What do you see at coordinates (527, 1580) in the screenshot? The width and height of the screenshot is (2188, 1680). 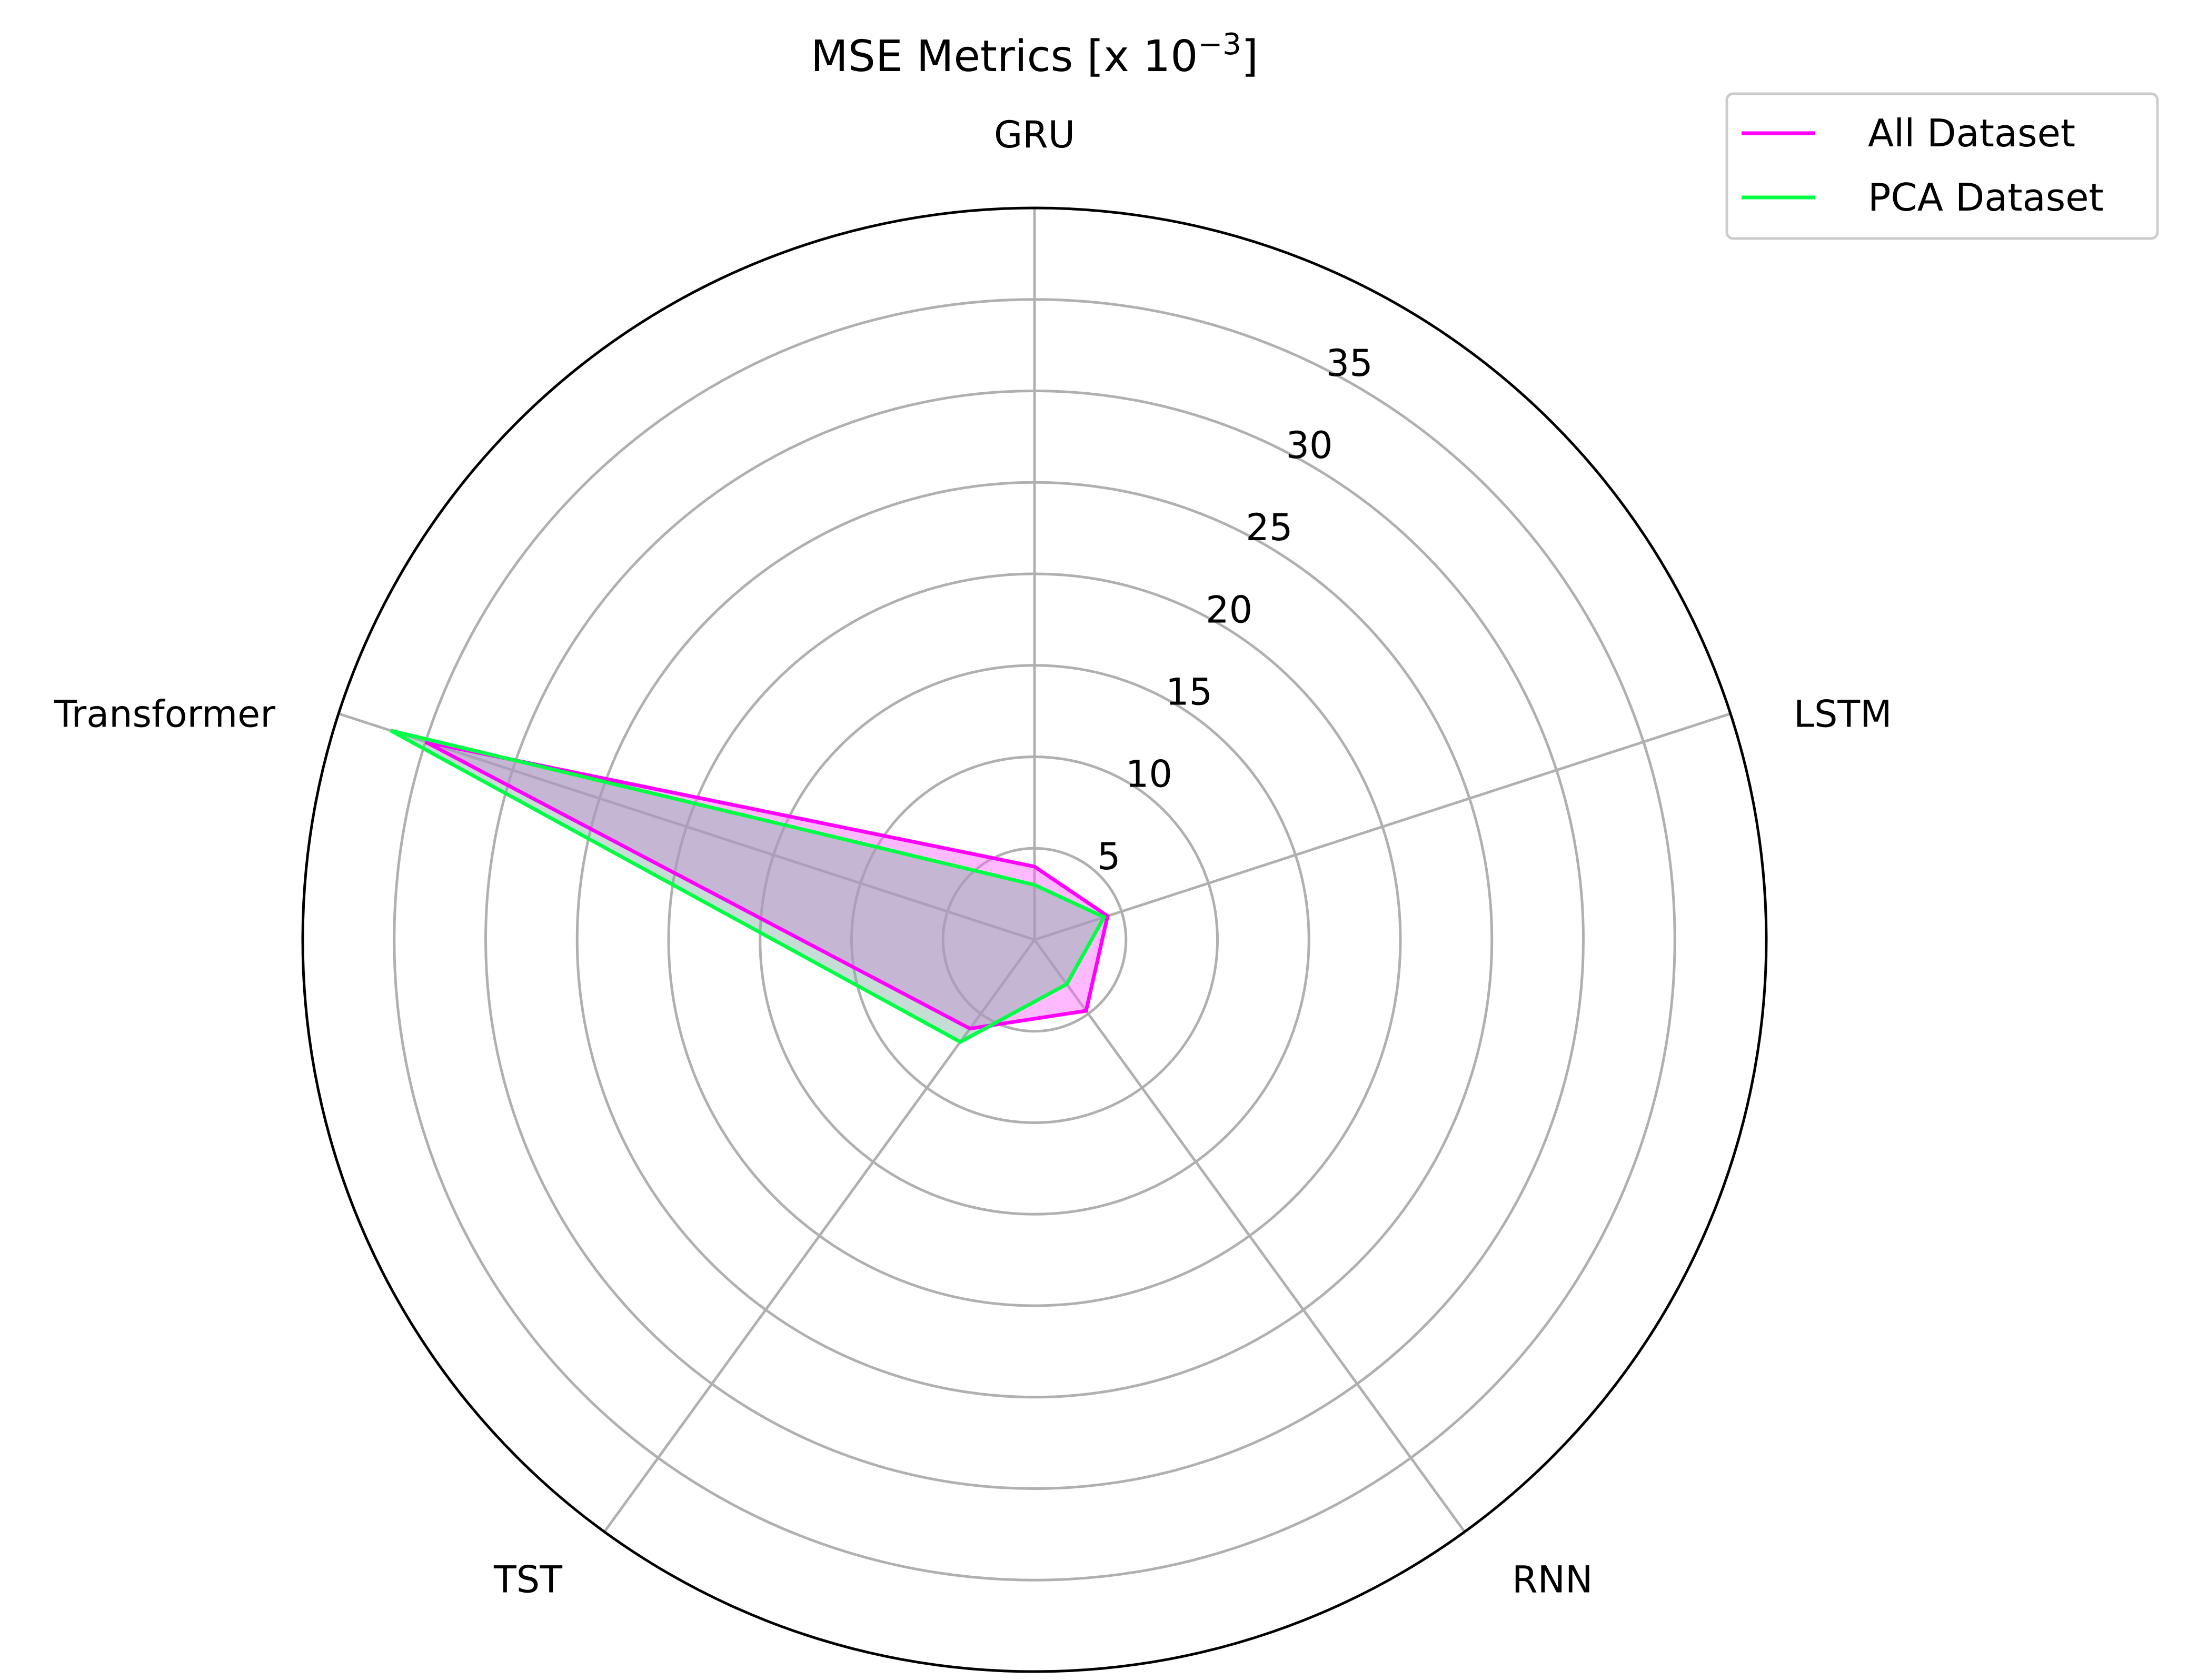 I see `category-label: TST` at bounding box center [527, 1580].